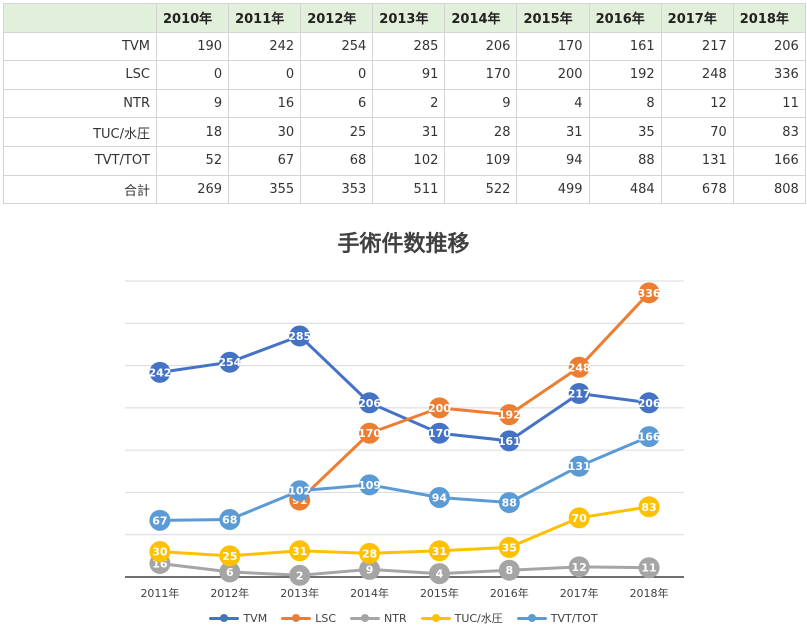 The image size is (807, 638). I want to click on table-cell: 522, so click(481, 189).